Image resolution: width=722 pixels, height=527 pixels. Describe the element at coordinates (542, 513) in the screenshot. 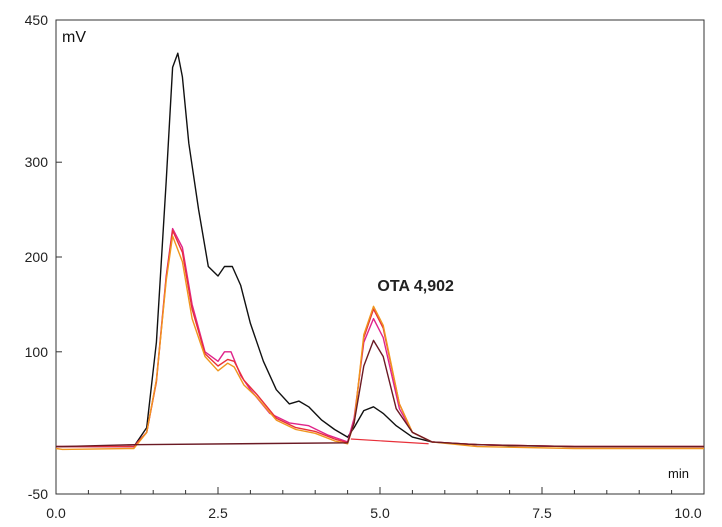

I see `x-tick-label: 7.5` at that location.